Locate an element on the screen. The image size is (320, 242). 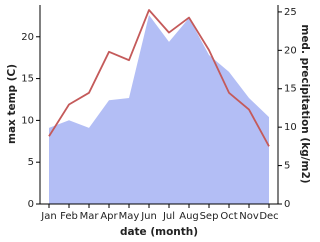
x-tick-label: Apr is located at coordinates (109, 216).